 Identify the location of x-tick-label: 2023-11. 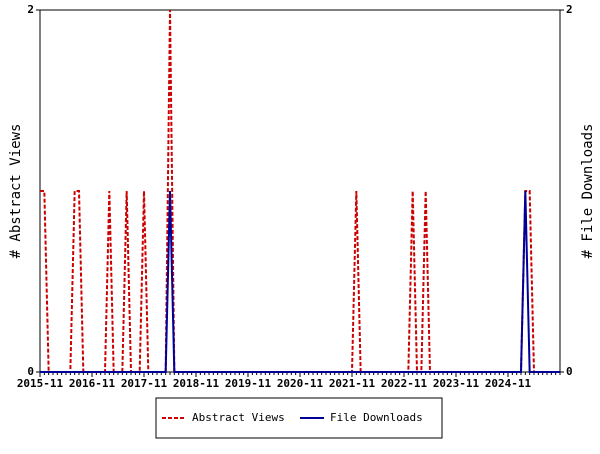
(456, 383).